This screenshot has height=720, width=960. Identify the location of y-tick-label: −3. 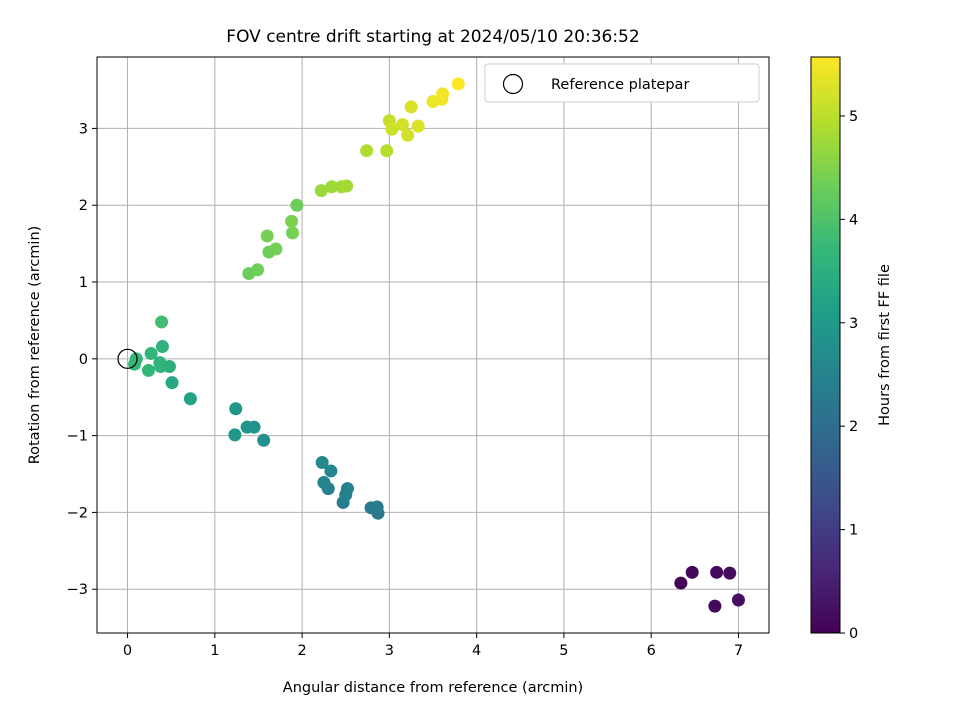
(77, 590).